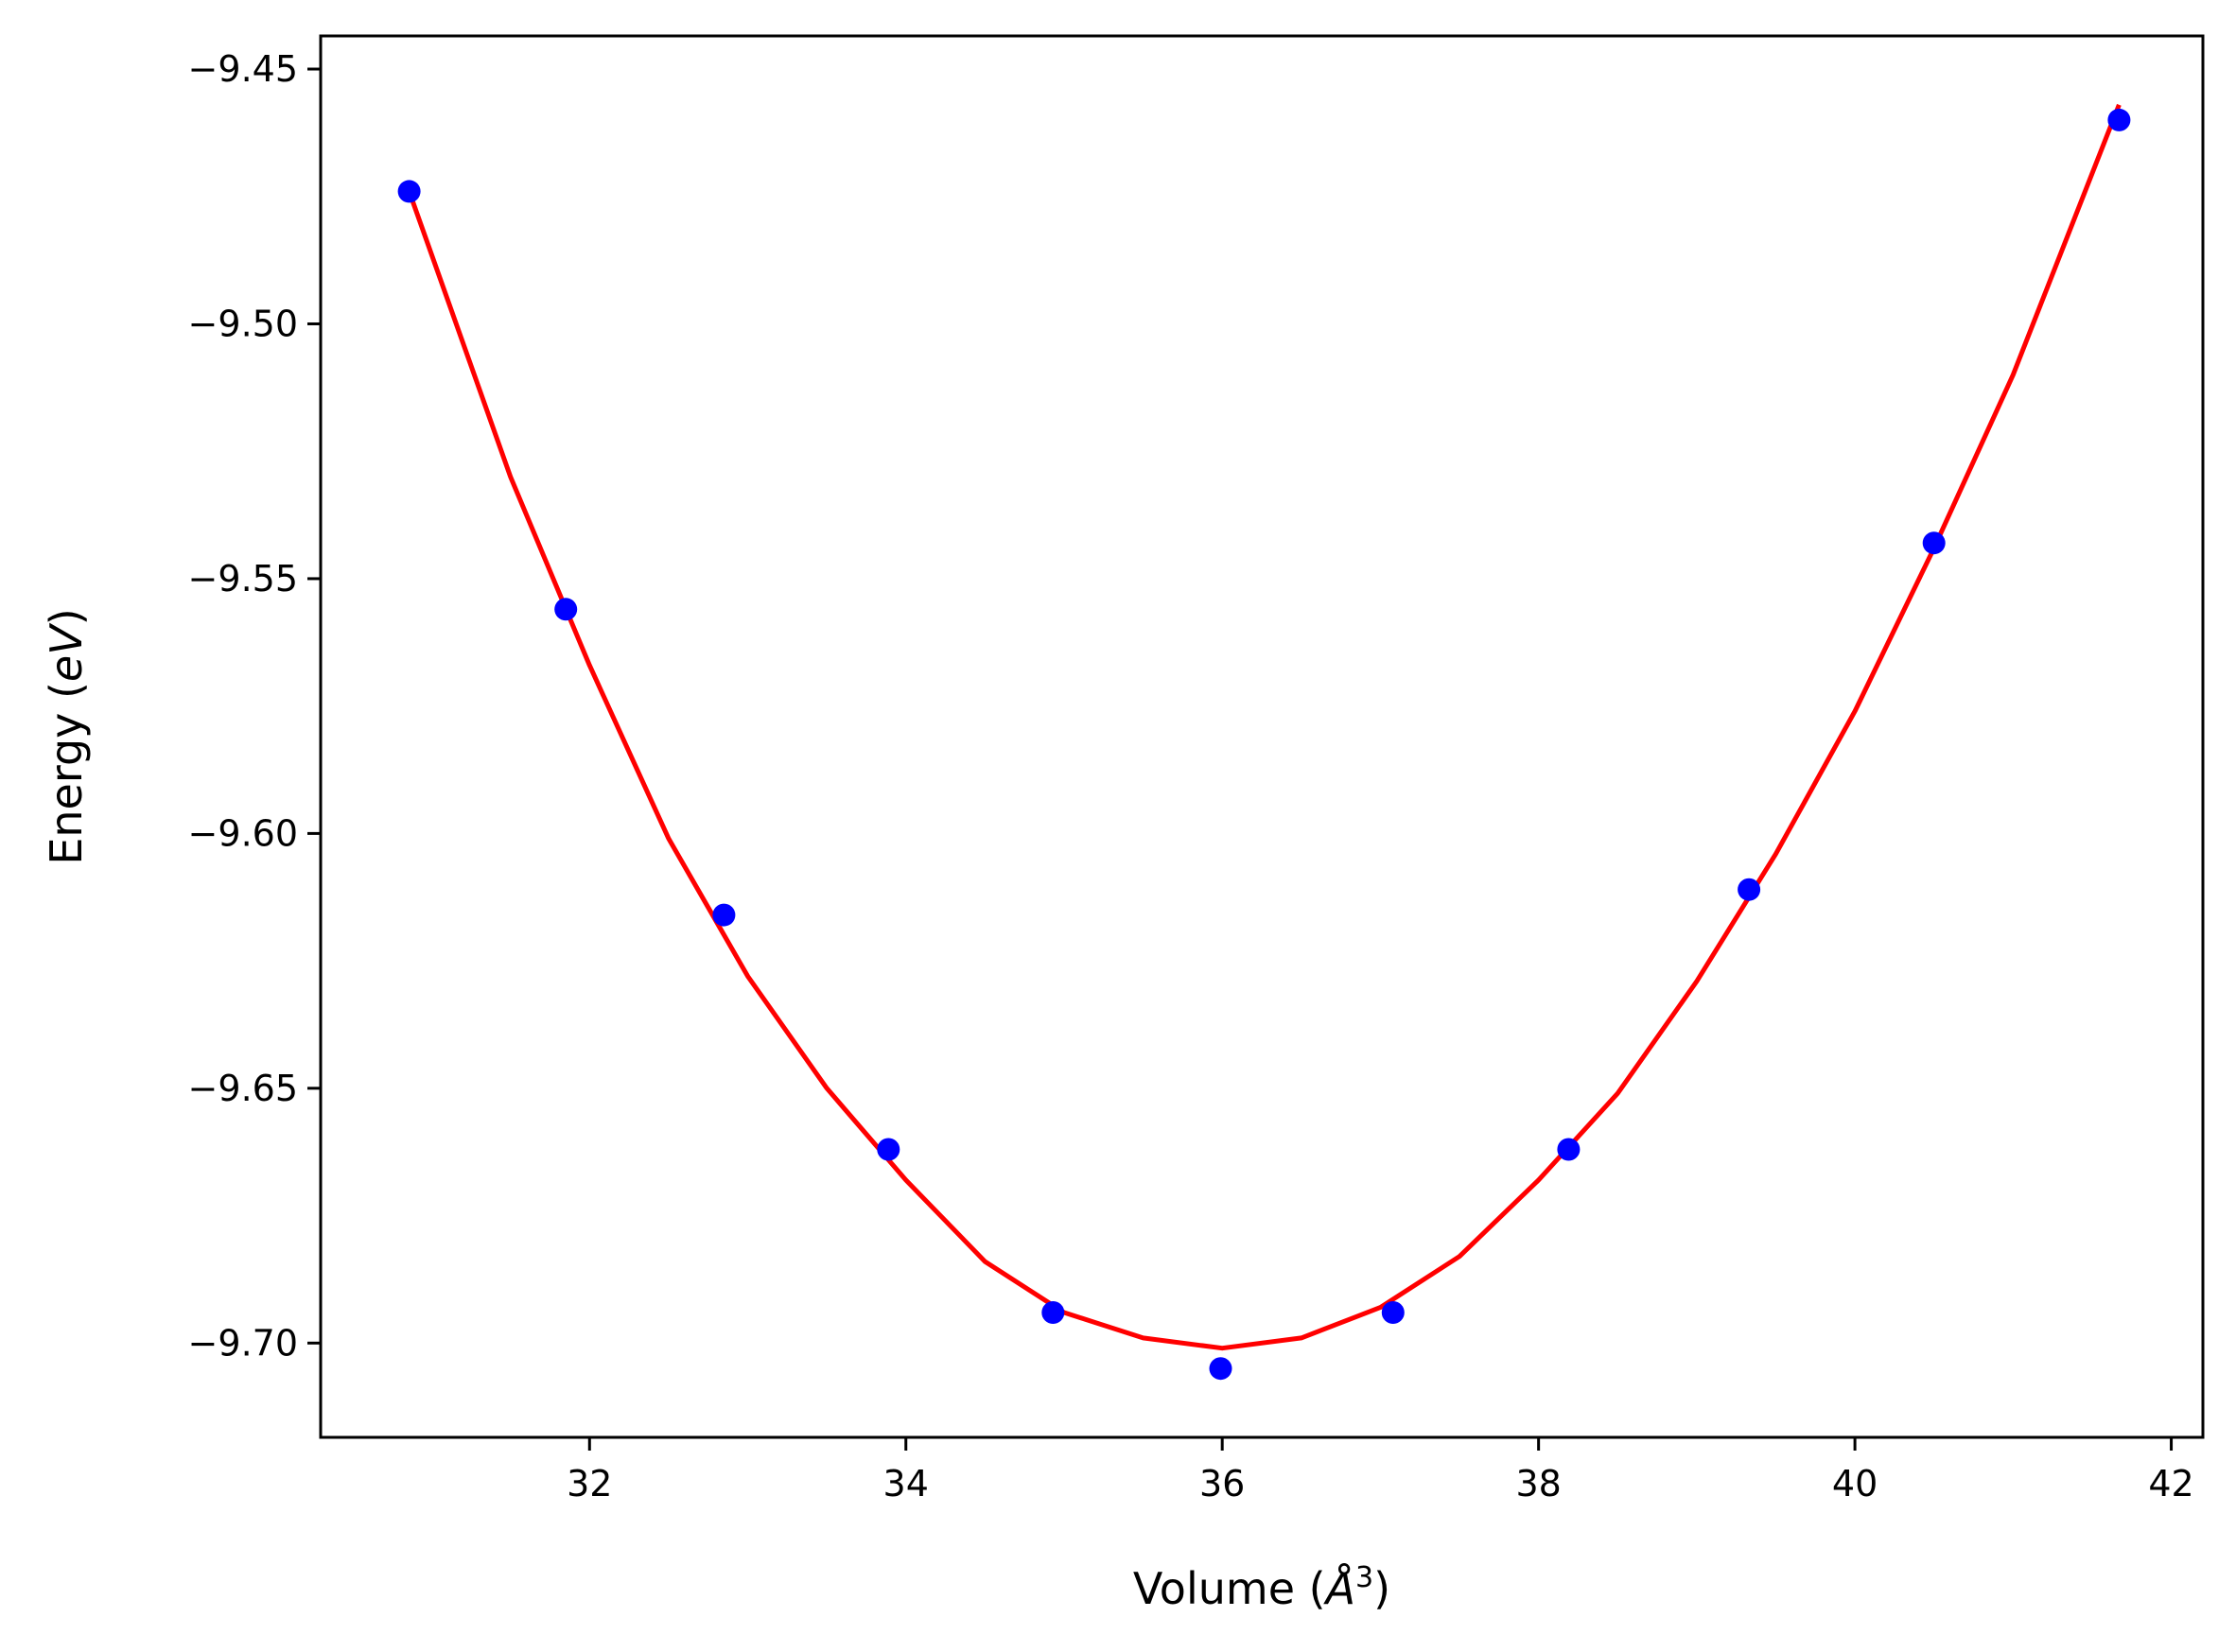 The image size is (2236, 1652). Describe the element at coordinates (1364, 1578) in the screenshot. I see `x-axis-label-exponent: 3` at that location.